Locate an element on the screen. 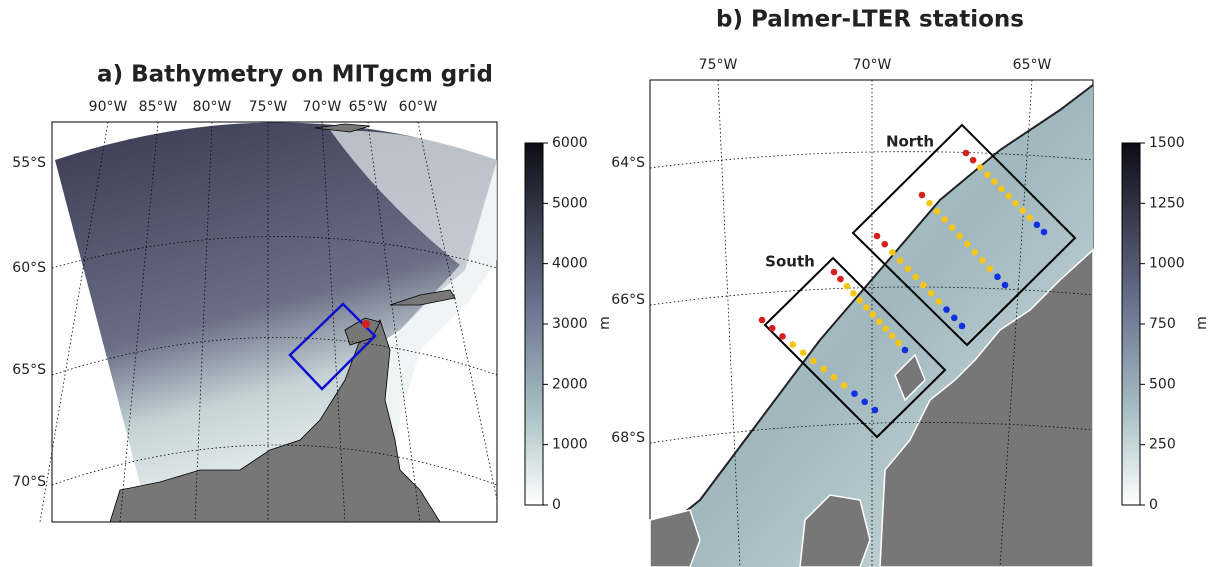  colorbar-tick-label: 6000 is located at coordinates (570, 143).